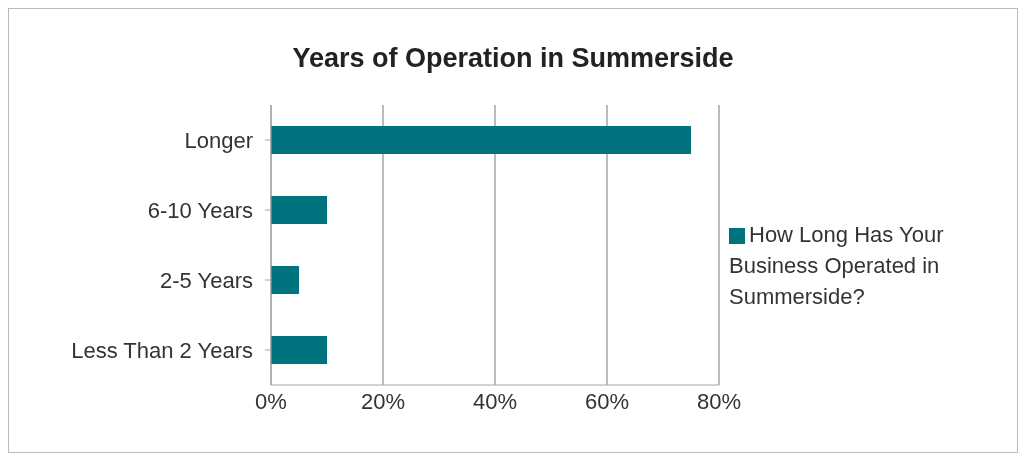 The height and width of the screenshot is (455, 1028). Describe the element at coordinates (162, 350) in the screenshot. I see `y-tick-label: Less Than 2 Years` at that location.